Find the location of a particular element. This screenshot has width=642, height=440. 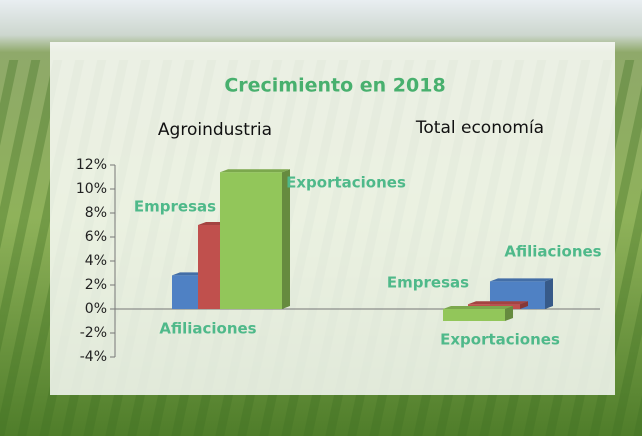

y-tick-label: 4% is located at coordinates (96, 261).